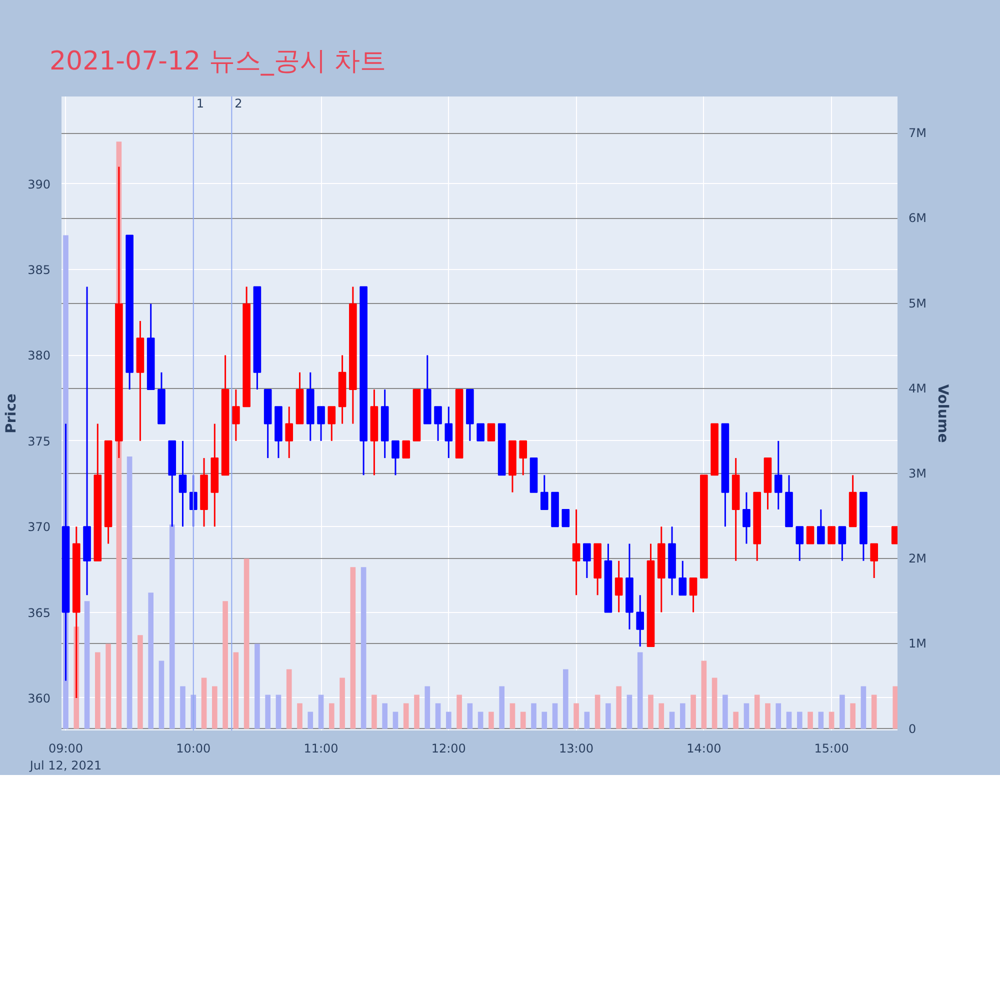  I want to click on y2-axis-title: Volume, so click(942, 413).